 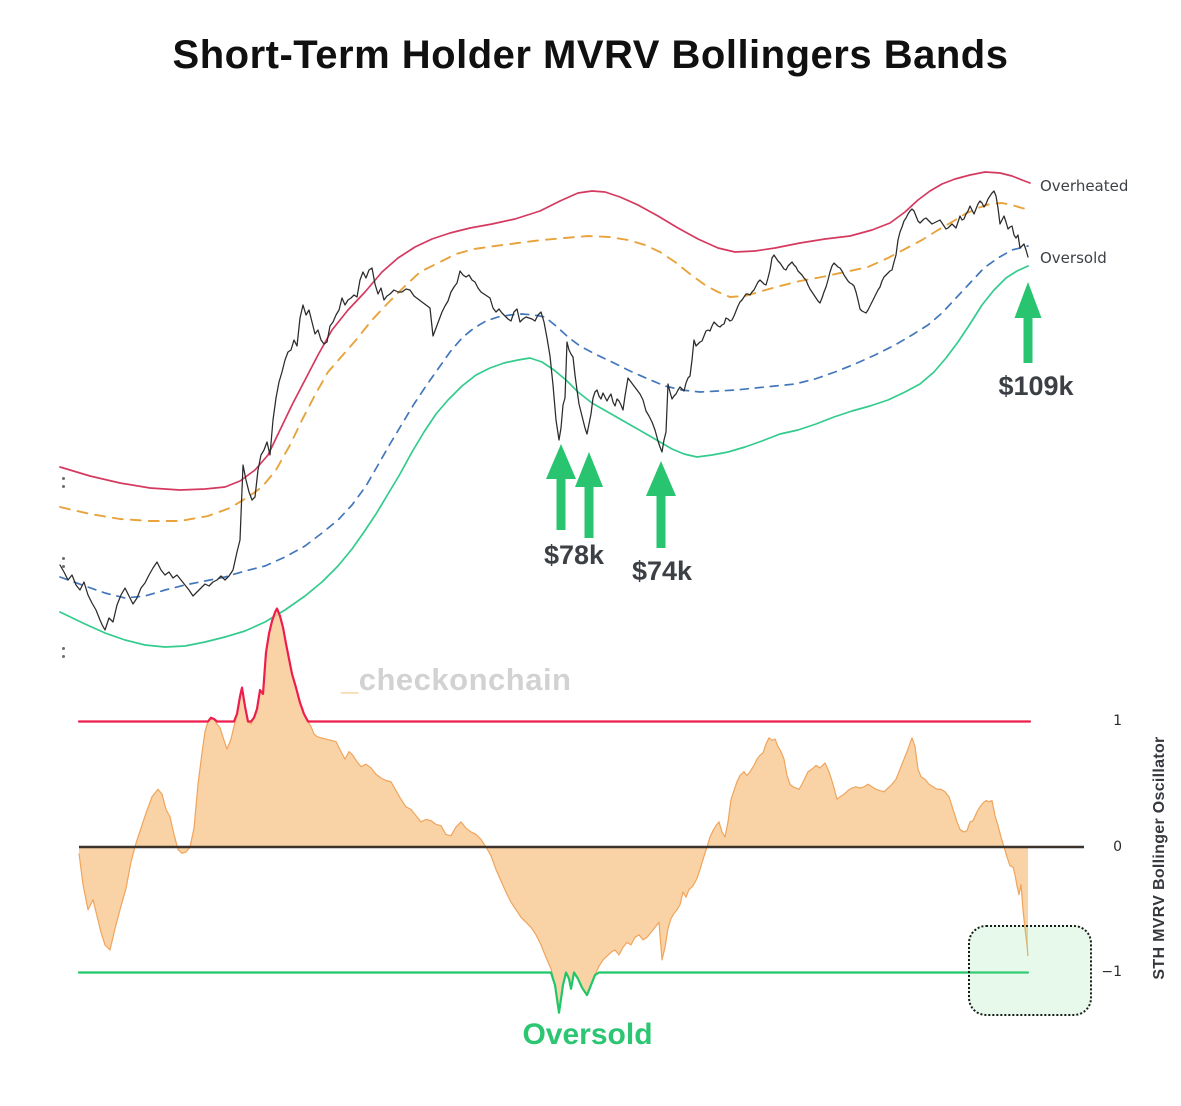 I want to click on price-annotation-78k: $78k, so click(x=574, y=555).